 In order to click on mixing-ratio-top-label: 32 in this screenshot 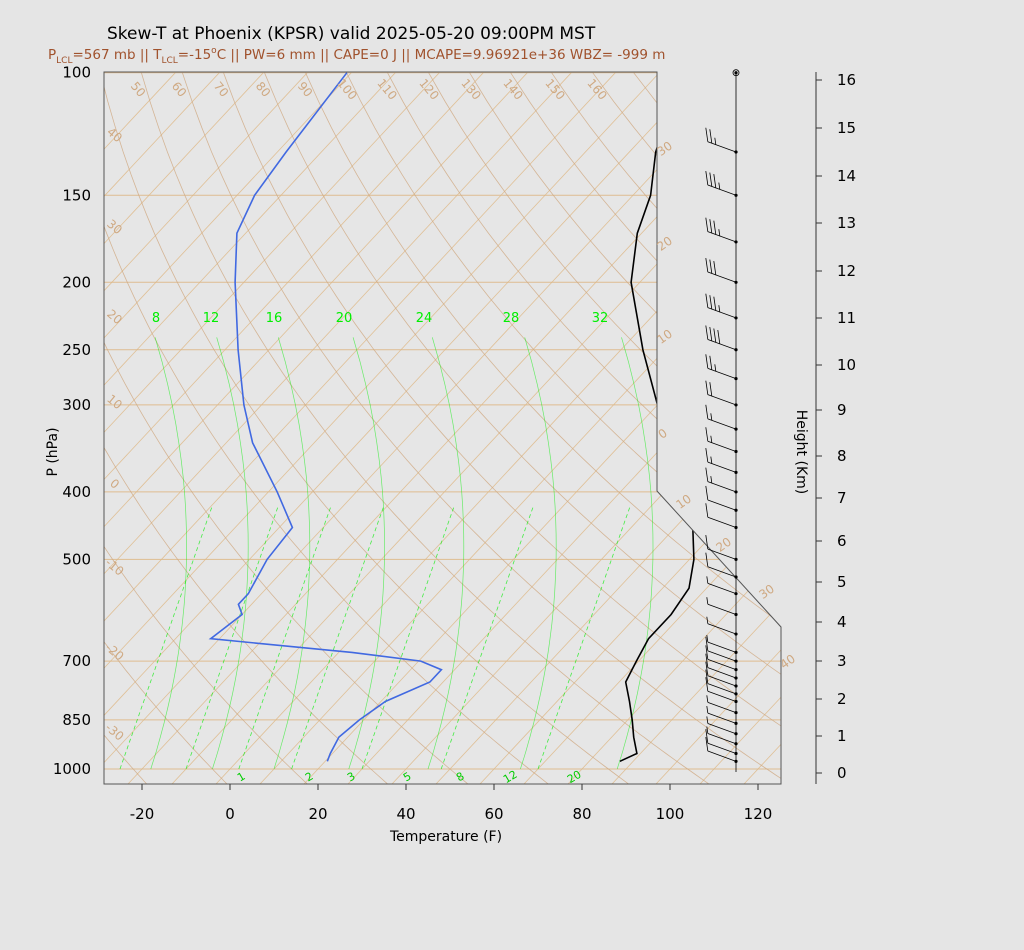, I will do `click(600, 318)`.